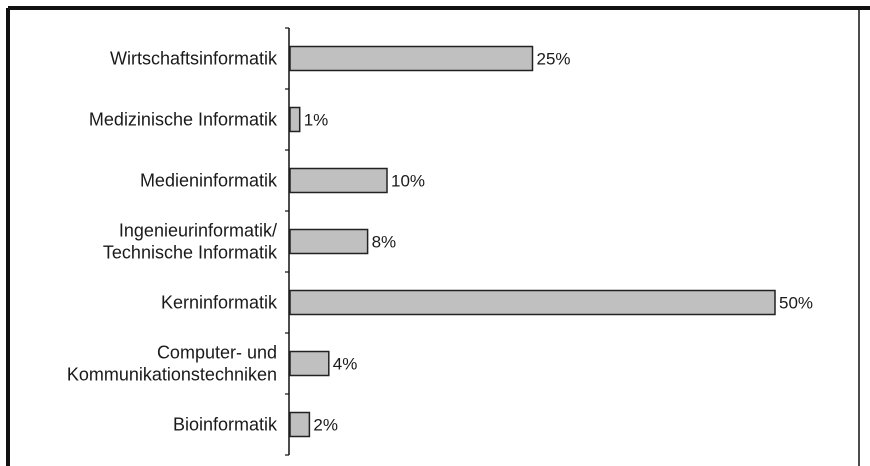 Image resolution: width=870 pixels, height=466 pixels. Describe the element at coordinates (217, 353) in the screenshot. I see `category-label-5-0: Computer- und` at that location.